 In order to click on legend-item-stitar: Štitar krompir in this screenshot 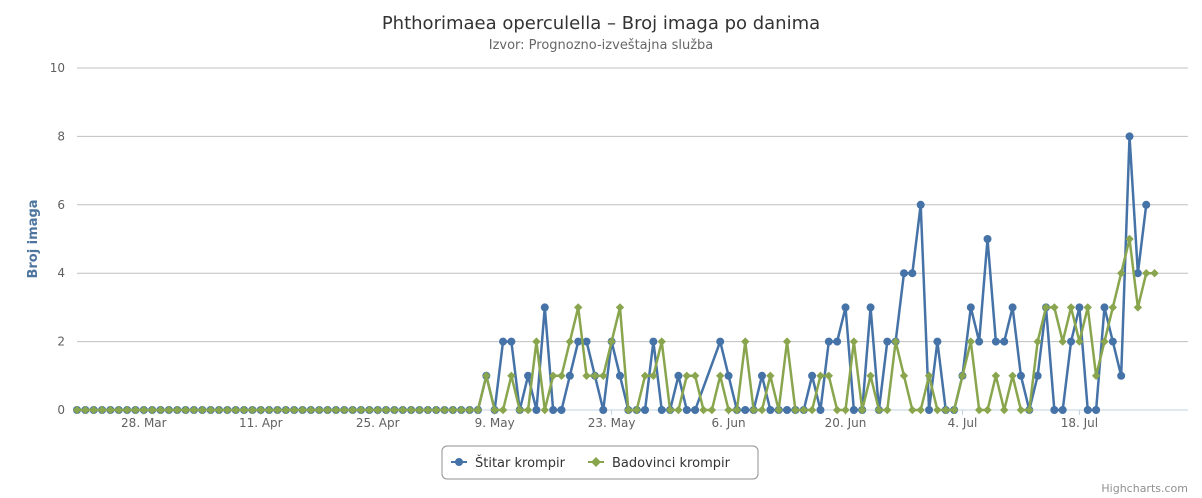, I will do `click(508, 463)`.